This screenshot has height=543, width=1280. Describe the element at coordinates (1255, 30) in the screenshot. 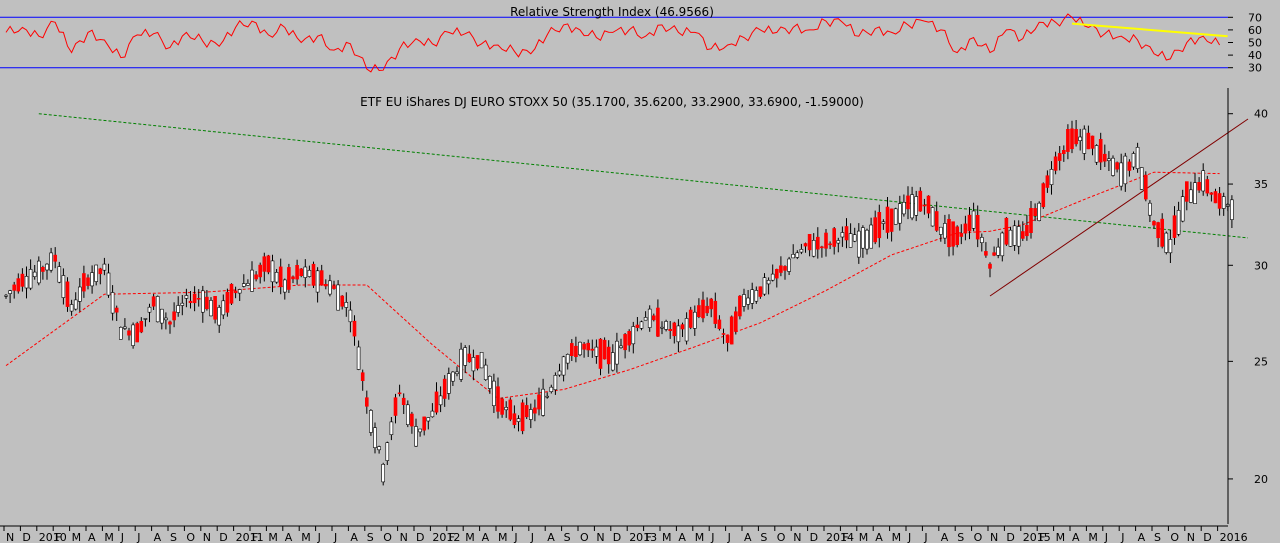

I see `rsi-tick-label: 60` at that location.